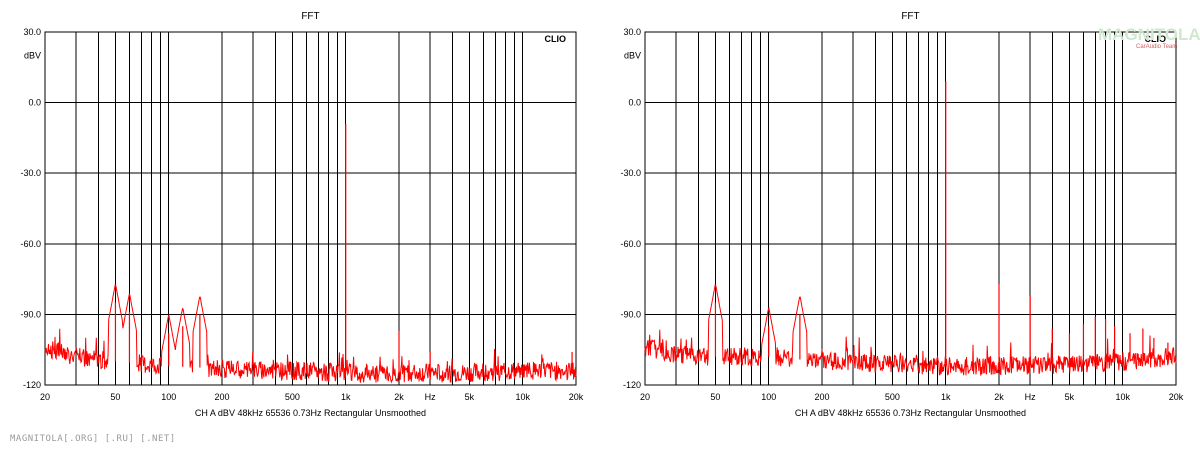 Image resolution: width=1200 pixels, height=450 pixels. I want to click on watermark-logo: MAGNITOLA, so click(1149, 34).